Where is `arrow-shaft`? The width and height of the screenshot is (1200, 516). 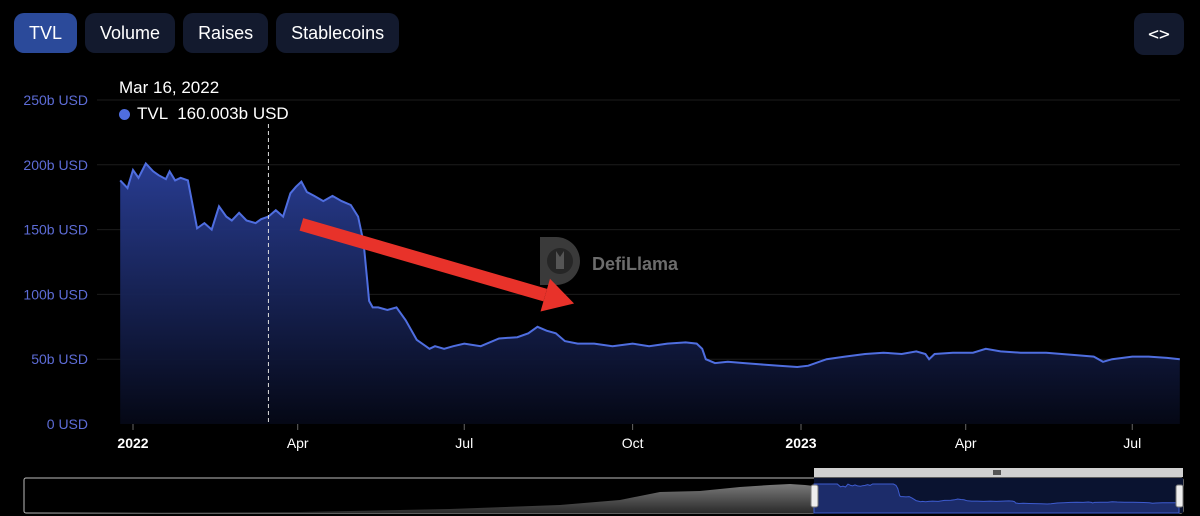 arrow-shaft is located at coordinates (423, 260).